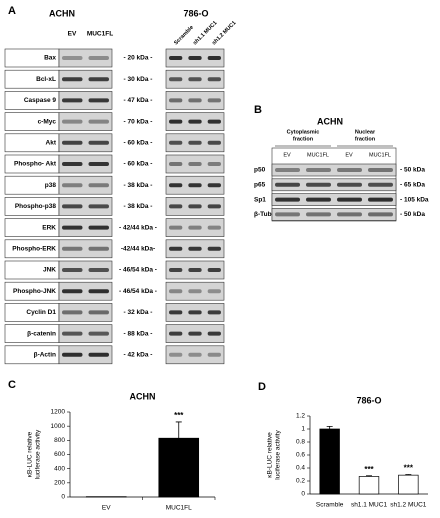 This screenshot has height=518, width=440. What do you see at coordinates (260, 170) in the screenshot?
I see `protein-label: p50` at bounding box center [260, 170].